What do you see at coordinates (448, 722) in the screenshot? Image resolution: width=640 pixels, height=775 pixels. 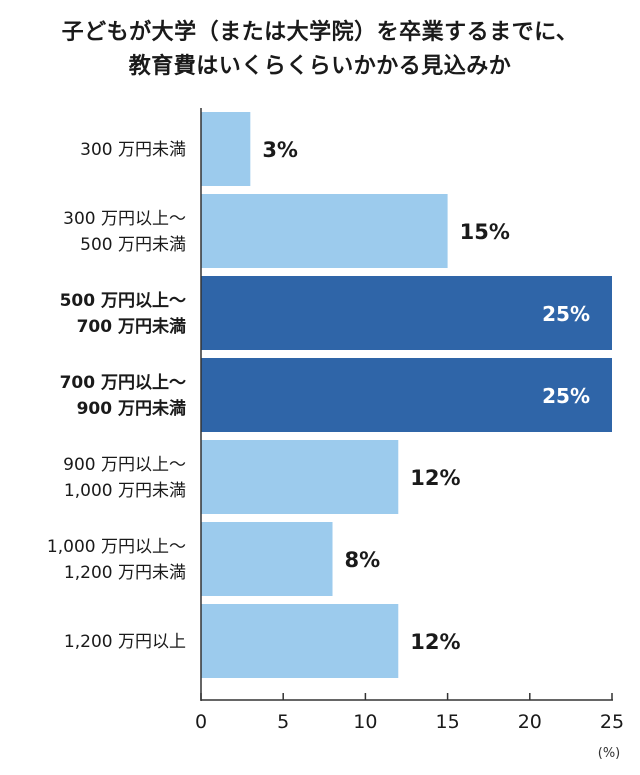 I see `x-tick-label: 15` at bounding box center [448, 722].